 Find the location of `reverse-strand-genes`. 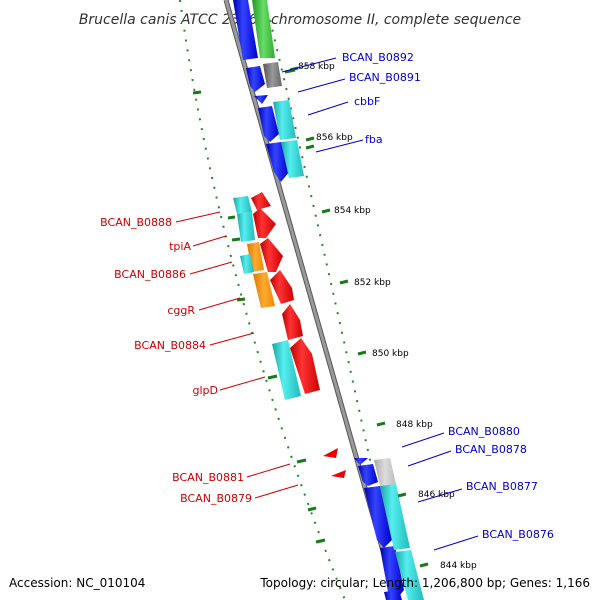

reverse-strand-genes is located at coordinates (298, 335).